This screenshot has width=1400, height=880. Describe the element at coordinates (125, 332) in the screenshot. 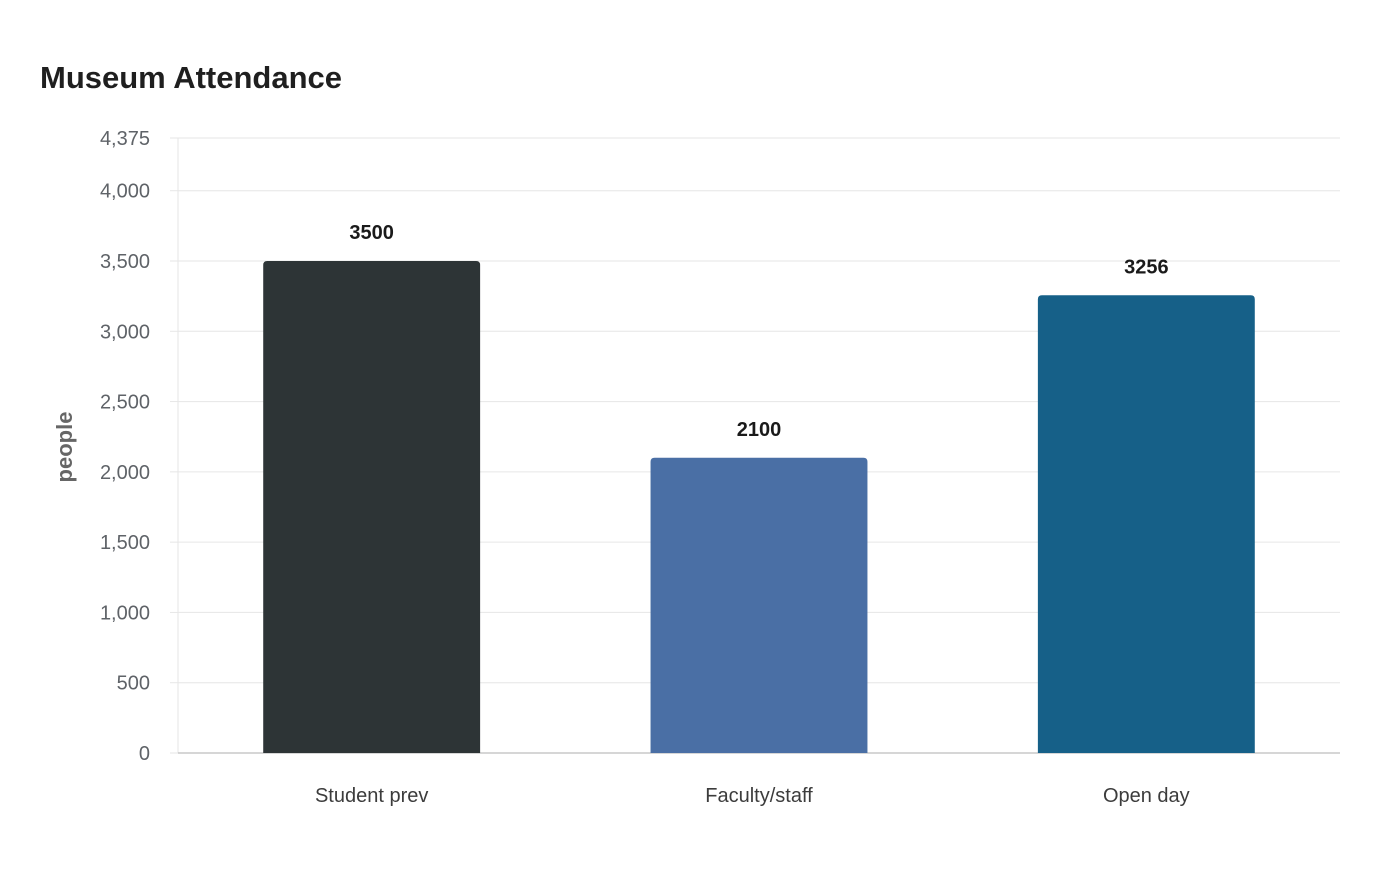

I see `y-tick-label: 3,000` at that location.